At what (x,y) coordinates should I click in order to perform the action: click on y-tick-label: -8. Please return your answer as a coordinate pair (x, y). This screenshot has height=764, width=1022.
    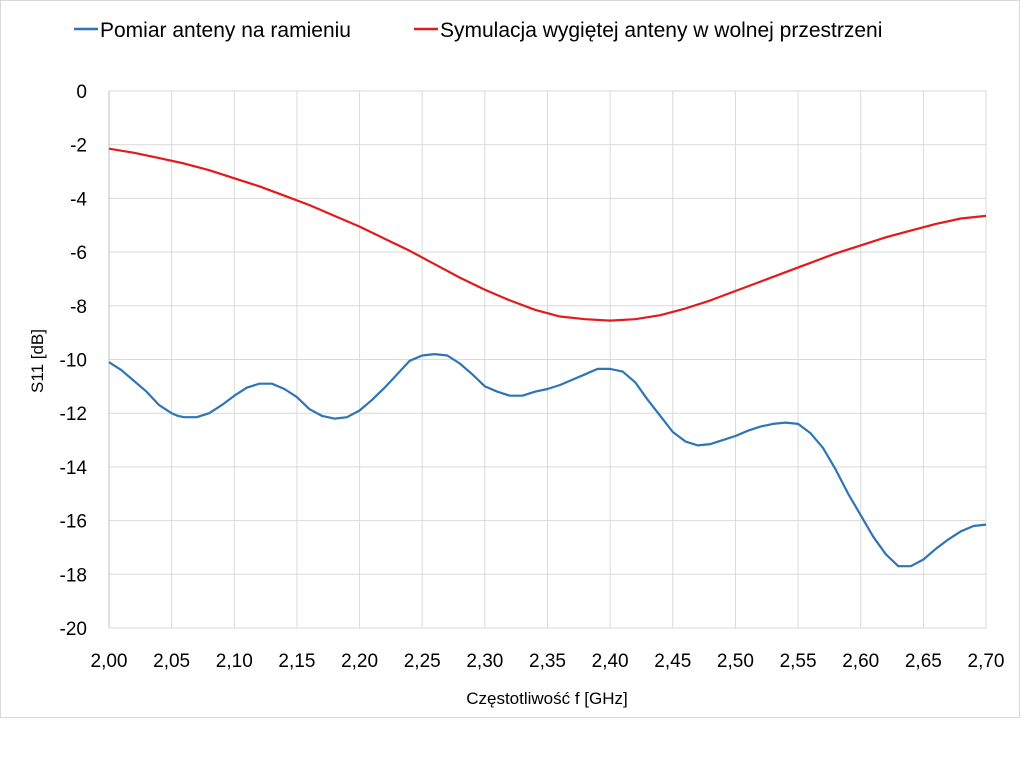
    Looking at the image, I should click on (78, 307).